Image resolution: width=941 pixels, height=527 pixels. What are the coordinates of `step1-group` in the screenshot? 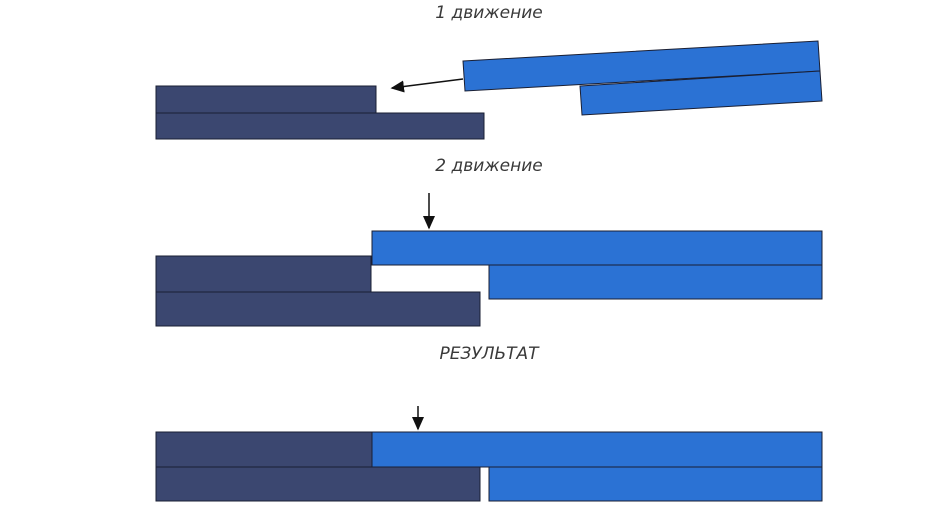 It's located at (489, 90).